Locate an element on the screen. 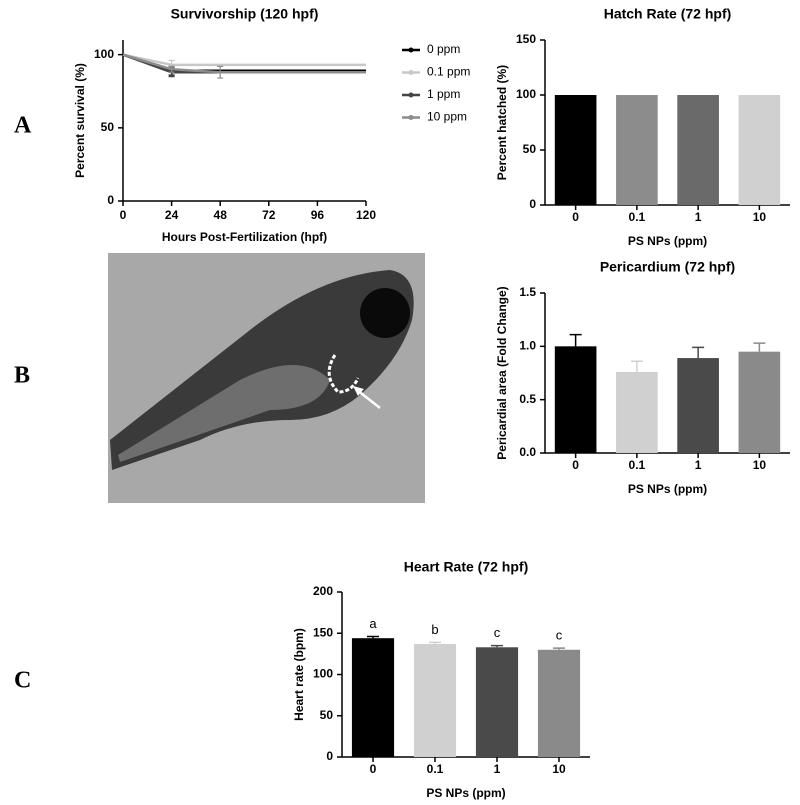  x-tick-label: 24 is located at coordinates (172, 215).